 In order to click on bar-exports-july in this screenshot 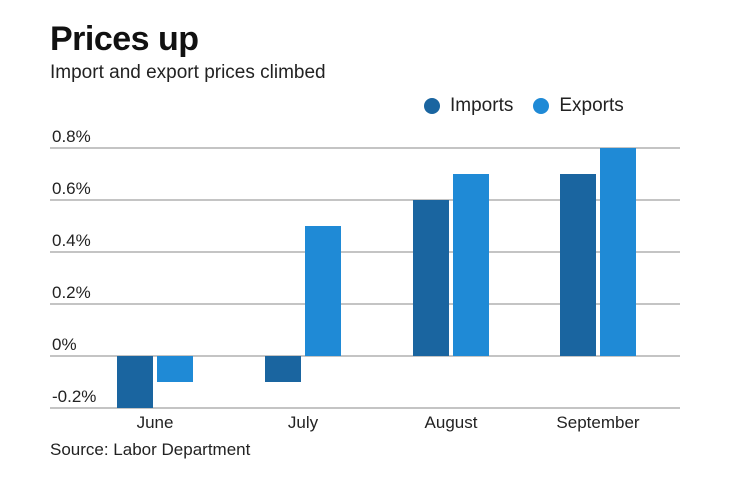, I will do `click(323, 291)`.